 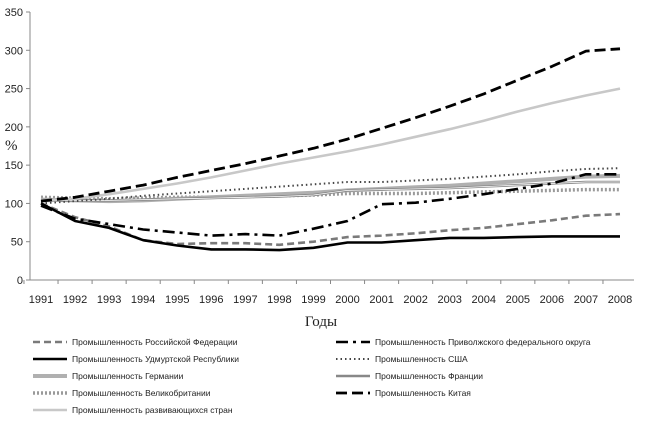 What do you see at coordinates (17, 243) in the screenshot?
I see `y-tick-label: 50` at bounding box center [17, 243].